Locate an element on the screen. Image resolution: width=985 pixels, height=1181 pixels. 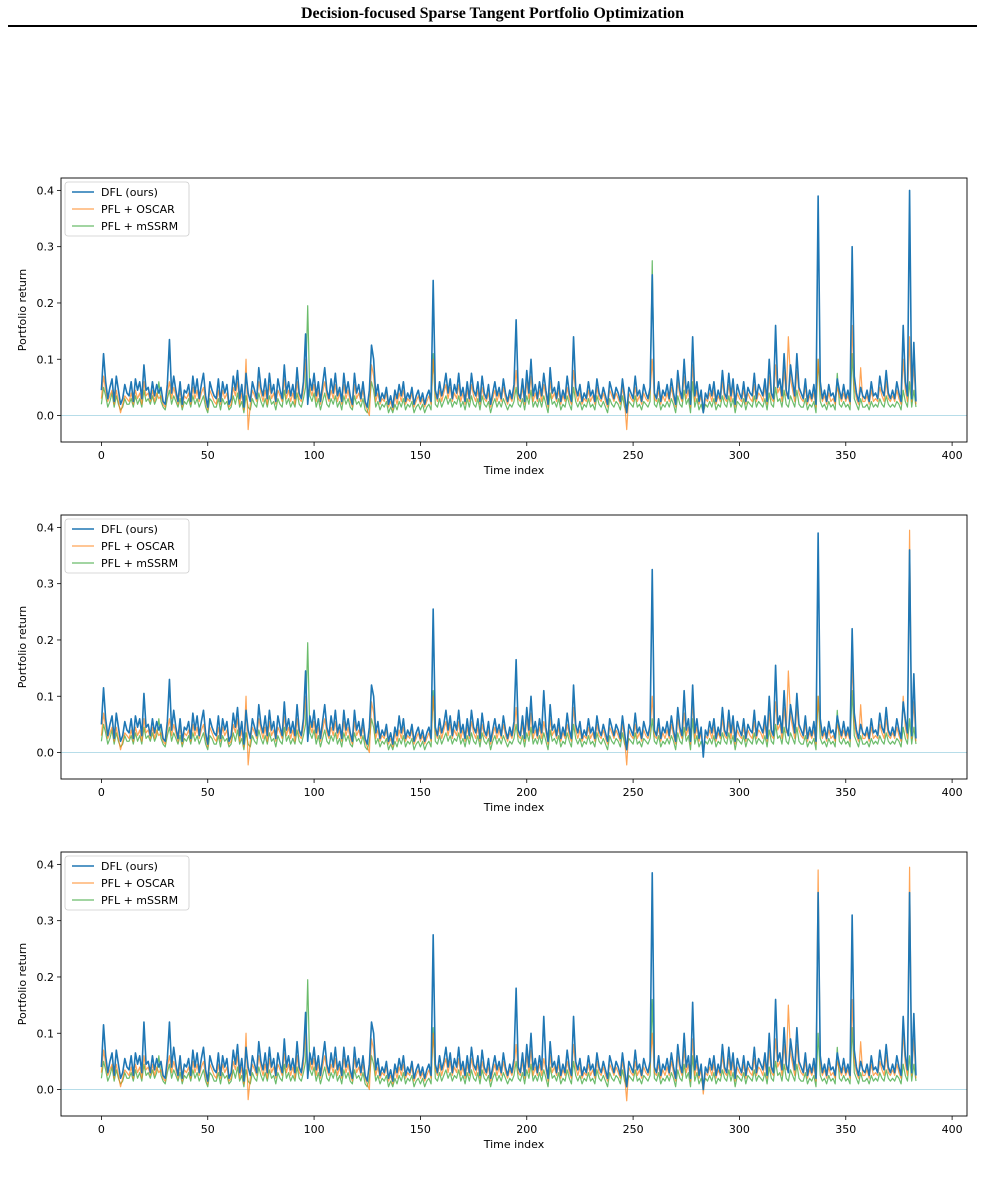
header-rule is located at coordinates (492, 26).